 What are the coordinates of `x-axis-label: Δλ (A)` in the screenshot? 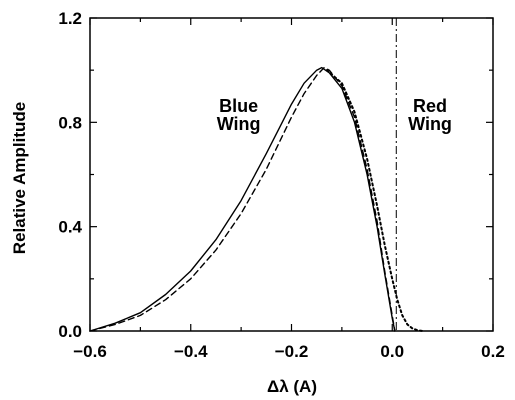 It's located at (292, 386).